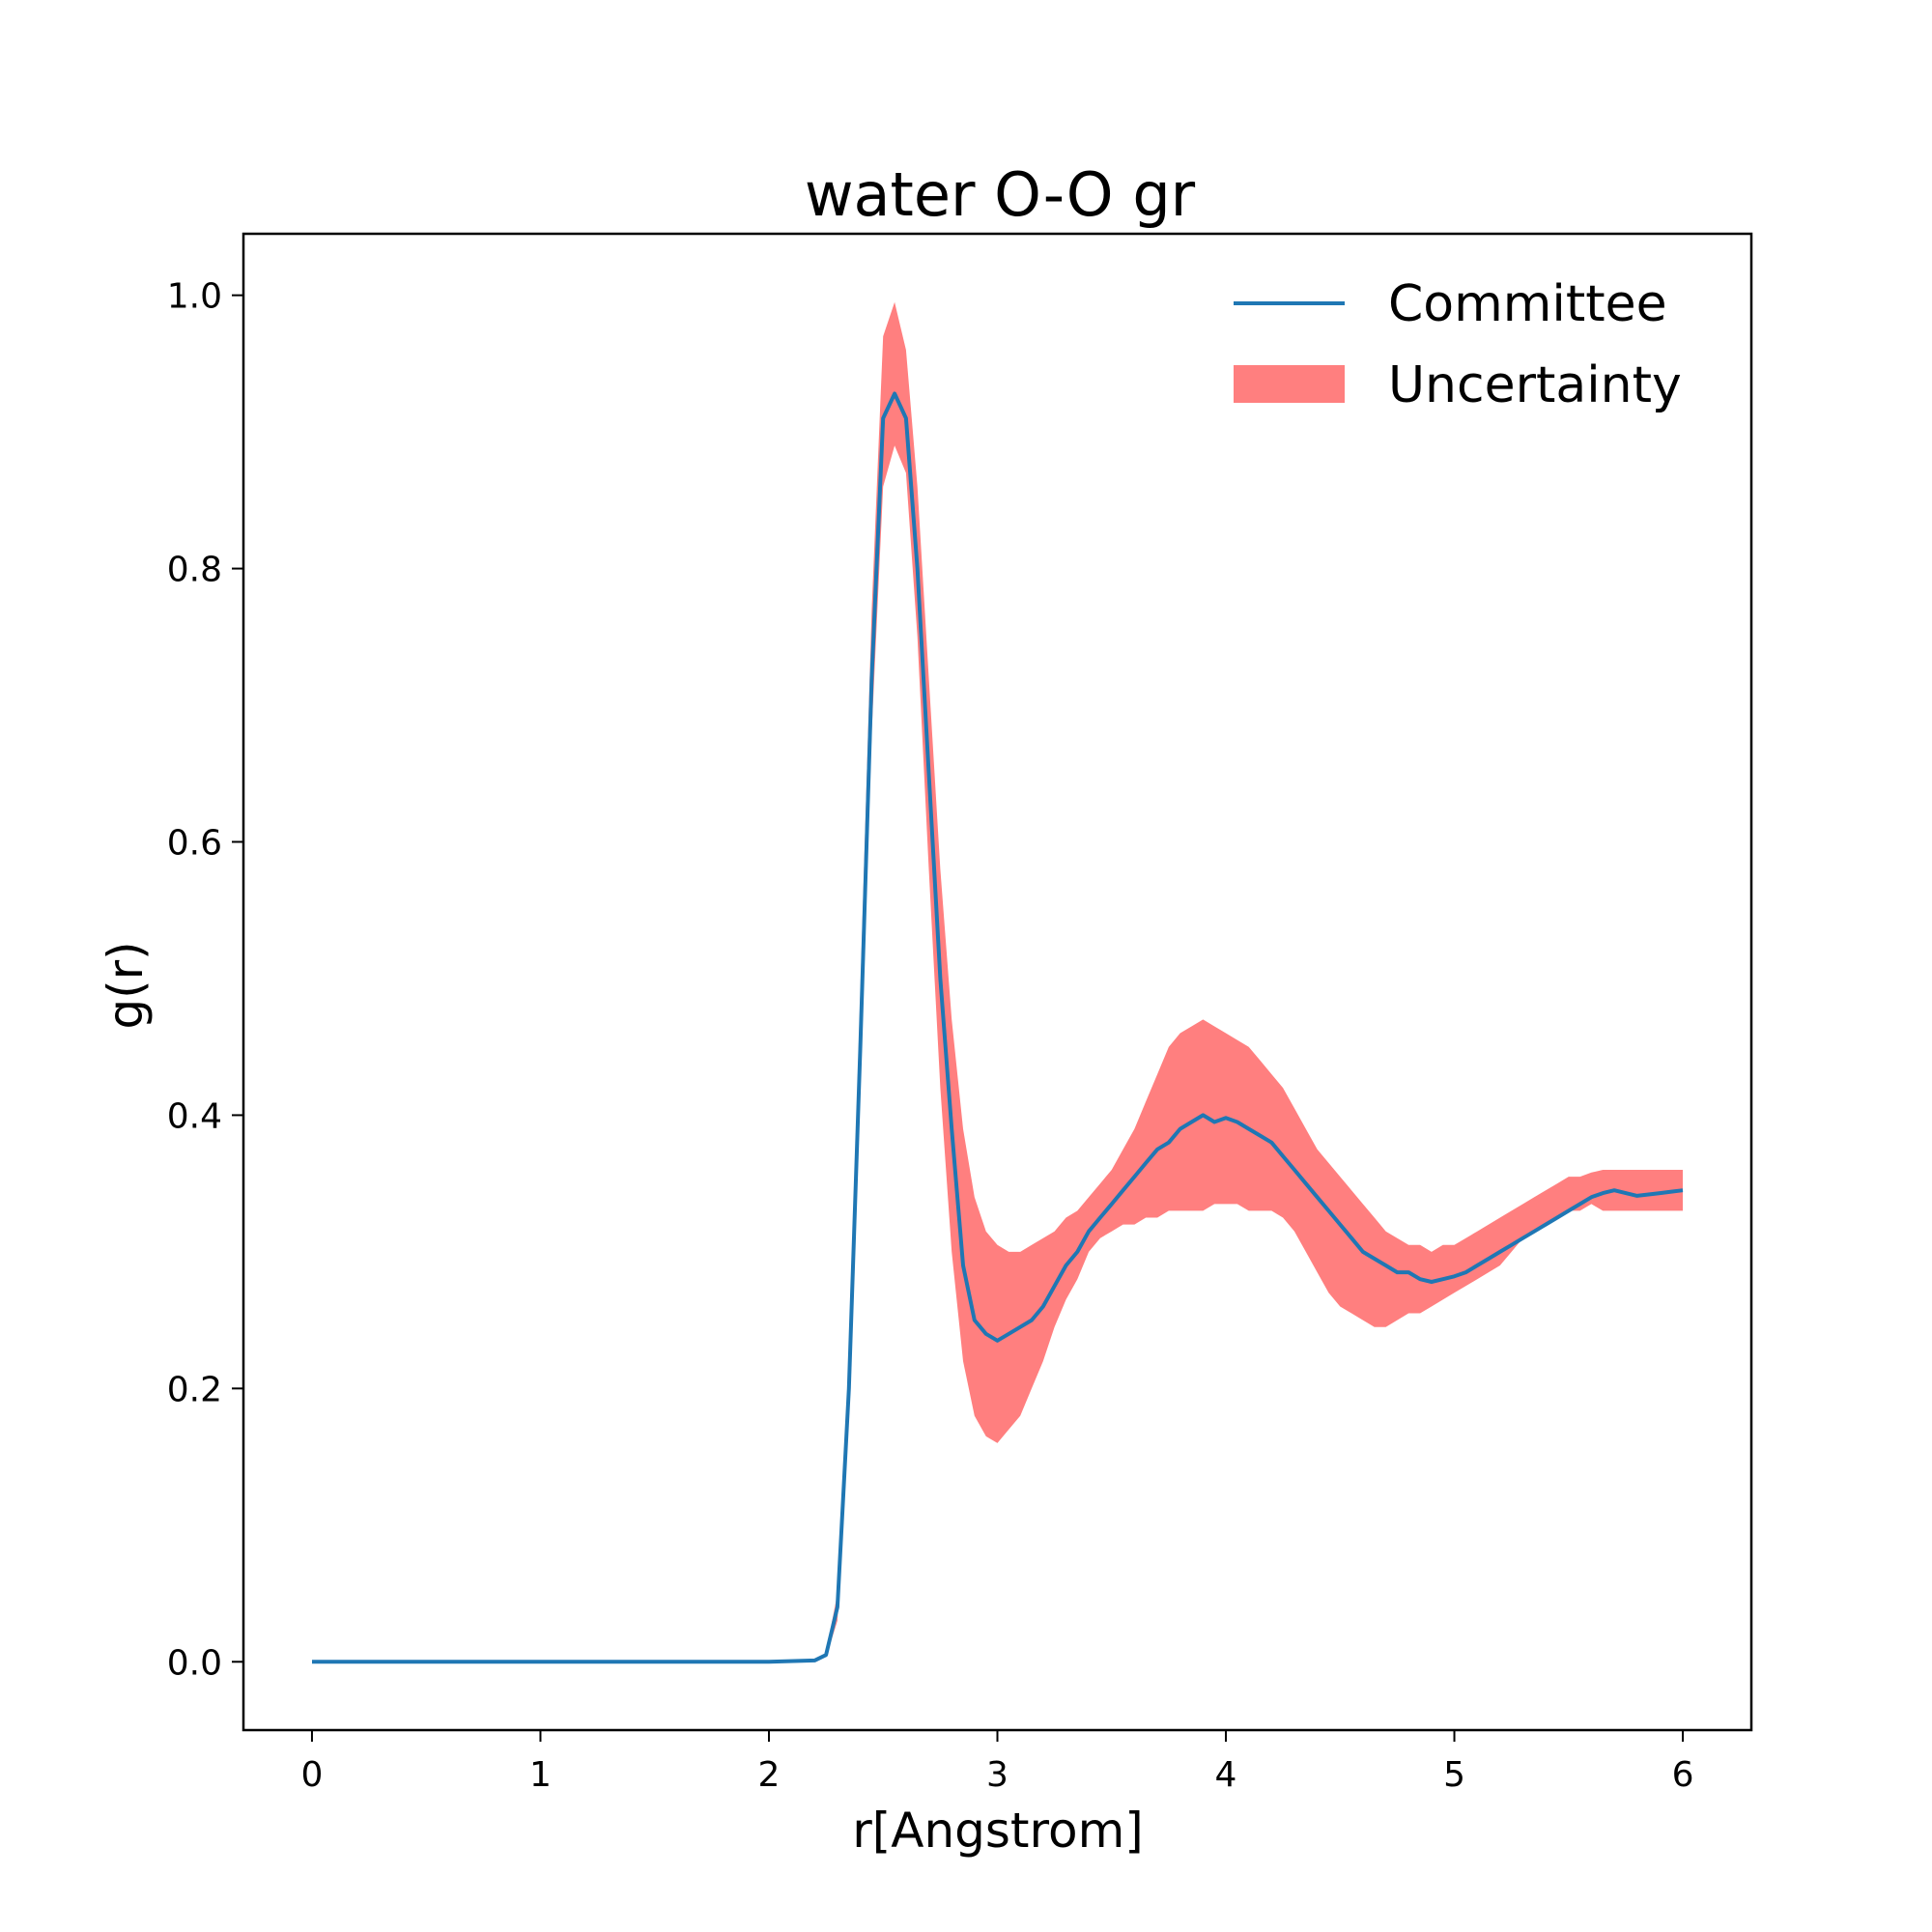 This screenshot has width=1932, height=1932. What do you see at coordinates (194, 844) in the screenshot?
I see `y-tick-label: 0.6` at bounding box center [194, 844].